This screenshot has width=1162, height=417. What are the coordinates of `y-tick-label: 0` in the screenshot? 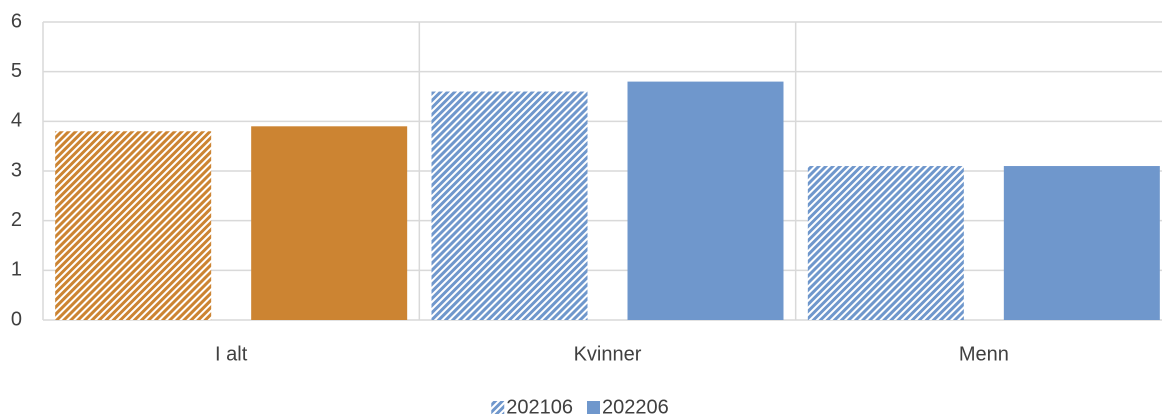 It's located at (16, 319).